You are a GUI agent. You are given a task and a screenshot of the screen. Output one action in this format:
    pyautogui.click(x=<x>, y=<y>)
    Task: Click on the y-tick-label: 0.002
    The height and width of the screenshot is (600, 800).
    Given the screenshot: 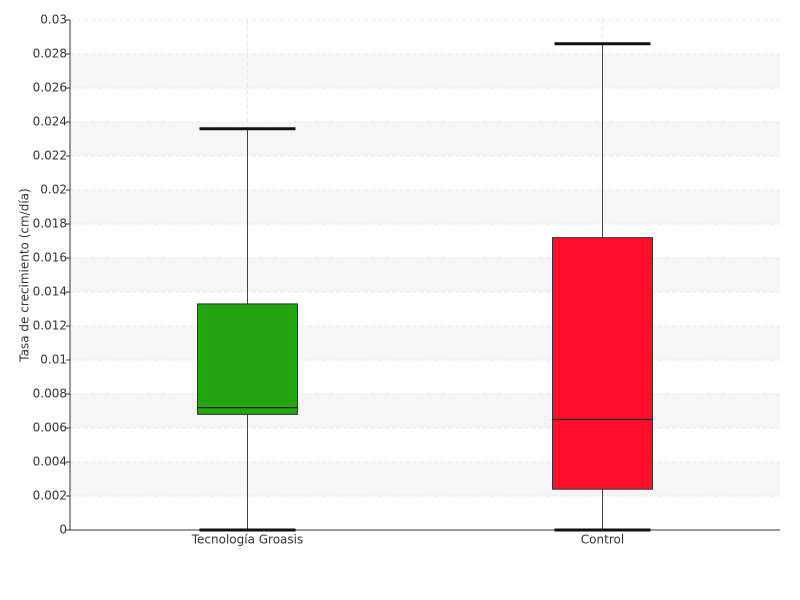 What is the action you would take?
    pyautogui.click(x=50, y=496)
    